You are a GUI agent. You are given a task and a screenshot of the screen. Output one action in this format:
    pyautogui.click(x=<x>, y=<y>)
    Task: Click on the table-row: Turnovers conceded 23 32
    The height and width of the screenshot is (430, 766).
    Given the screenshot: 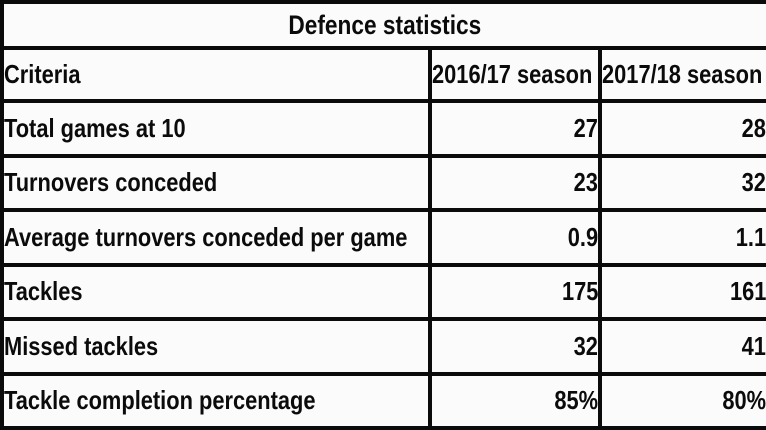 What is the action you would take?
    pyautogui.click(x=383, y=182)
    